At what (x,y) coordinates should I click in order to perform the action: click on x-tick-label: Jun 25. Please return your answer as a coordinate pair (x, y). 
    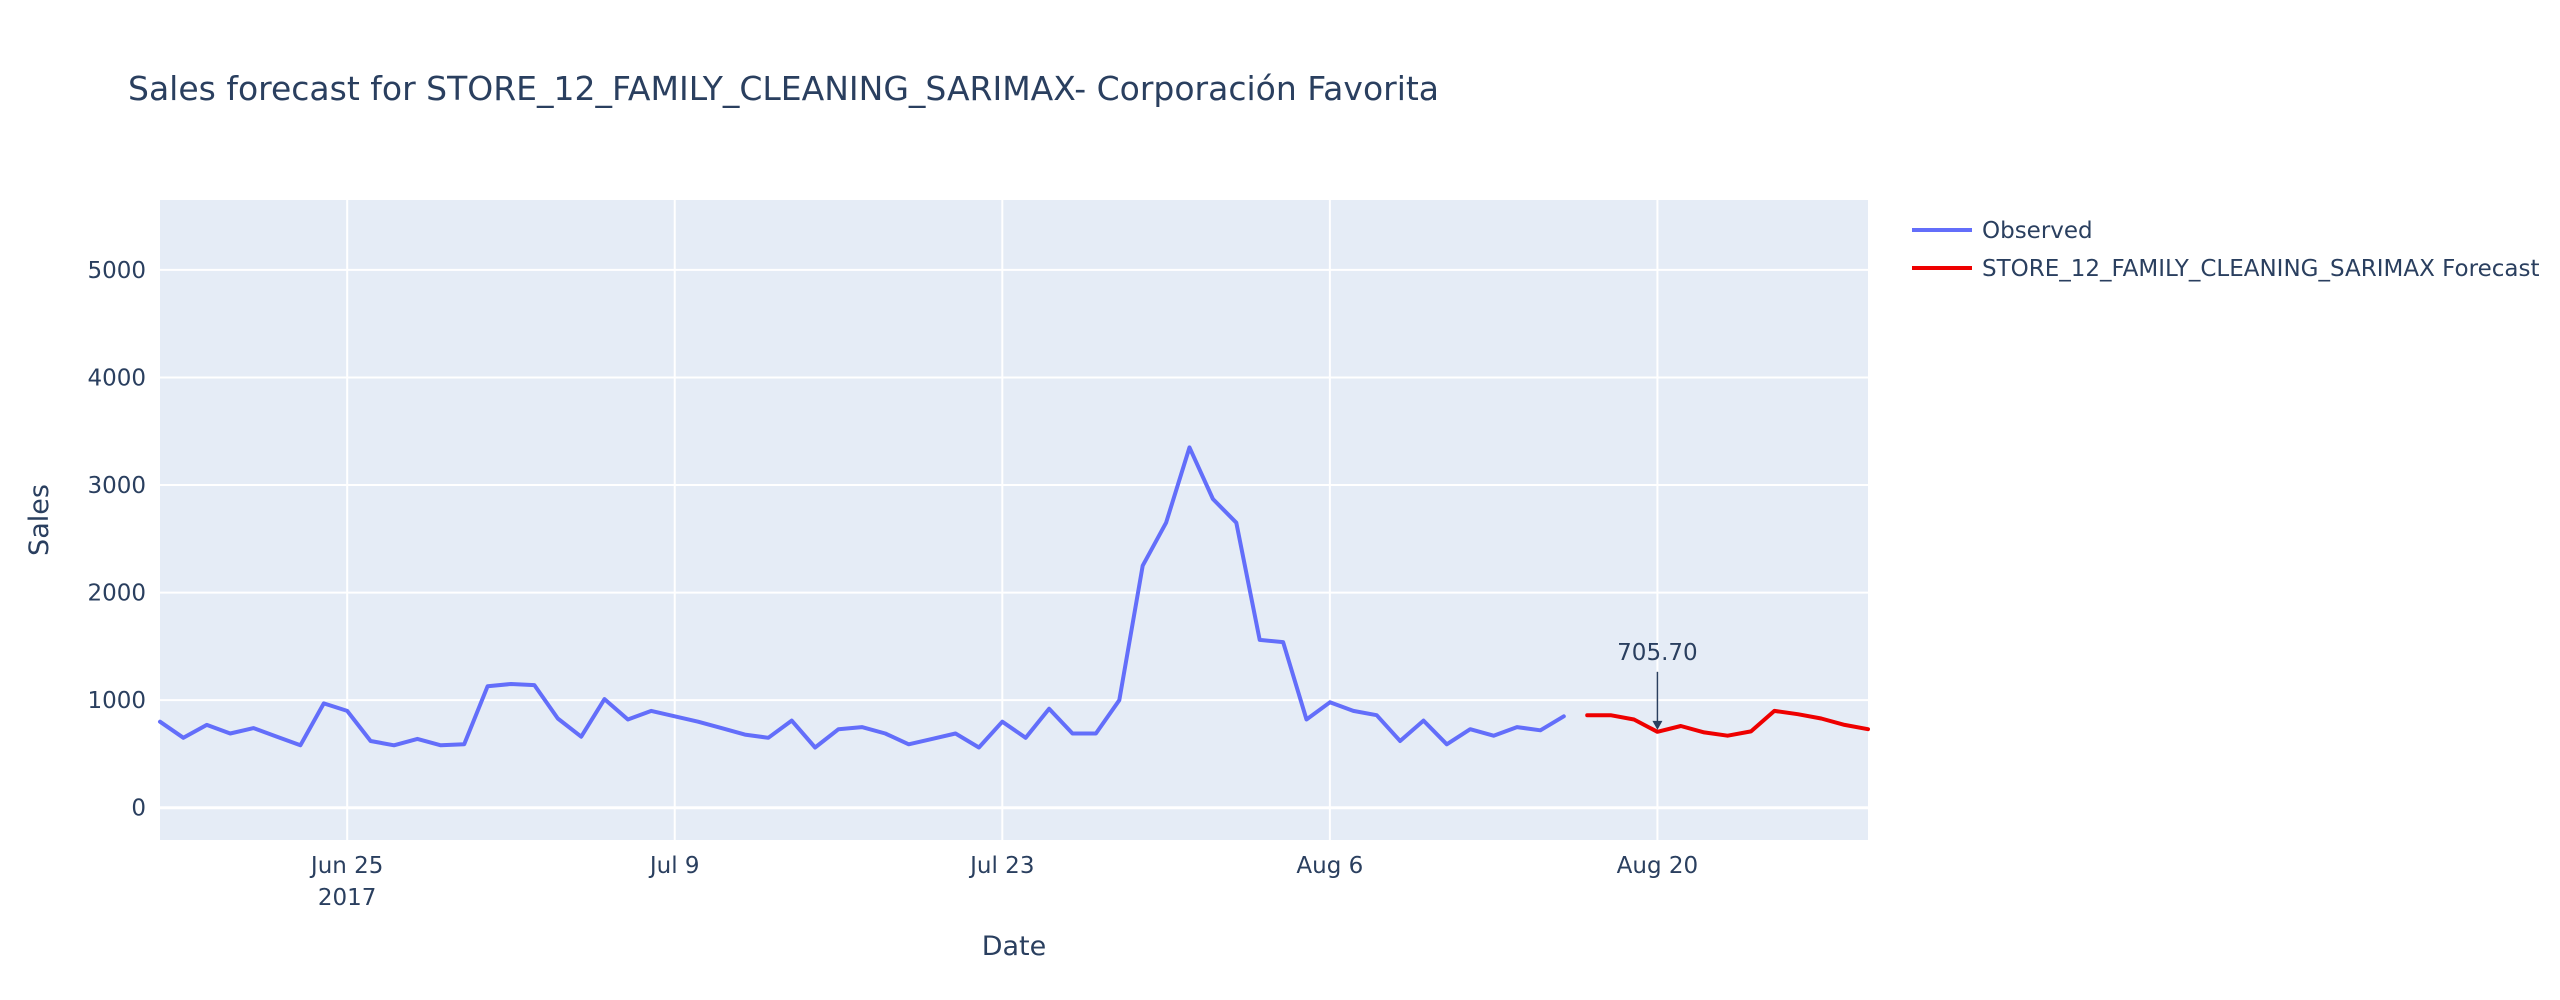
    Looking at the image, I should click on (346, 866).